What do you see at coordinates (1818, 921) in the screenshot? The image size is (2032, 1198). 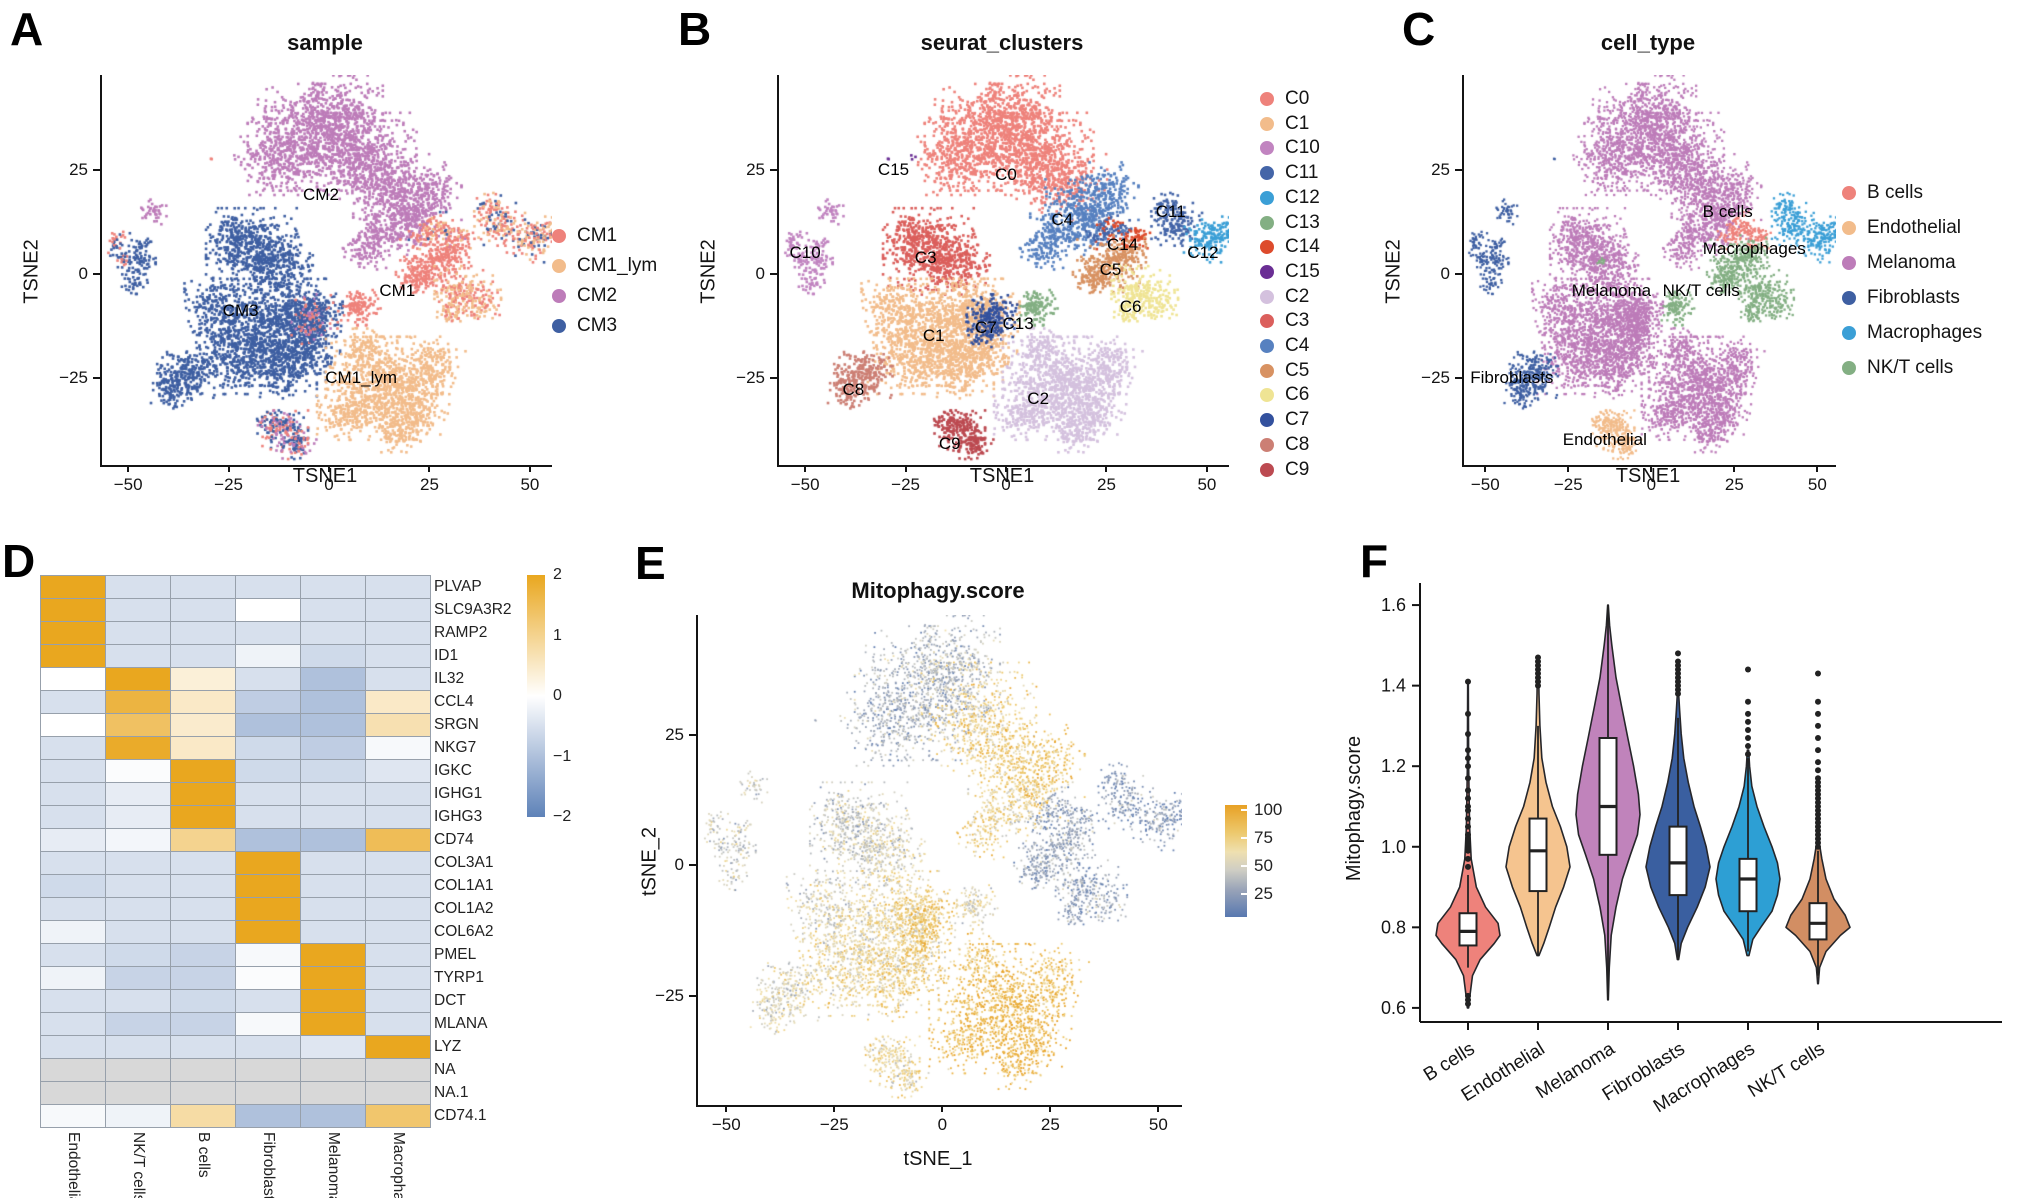 I see `box` at bounding box center [1818, 921].